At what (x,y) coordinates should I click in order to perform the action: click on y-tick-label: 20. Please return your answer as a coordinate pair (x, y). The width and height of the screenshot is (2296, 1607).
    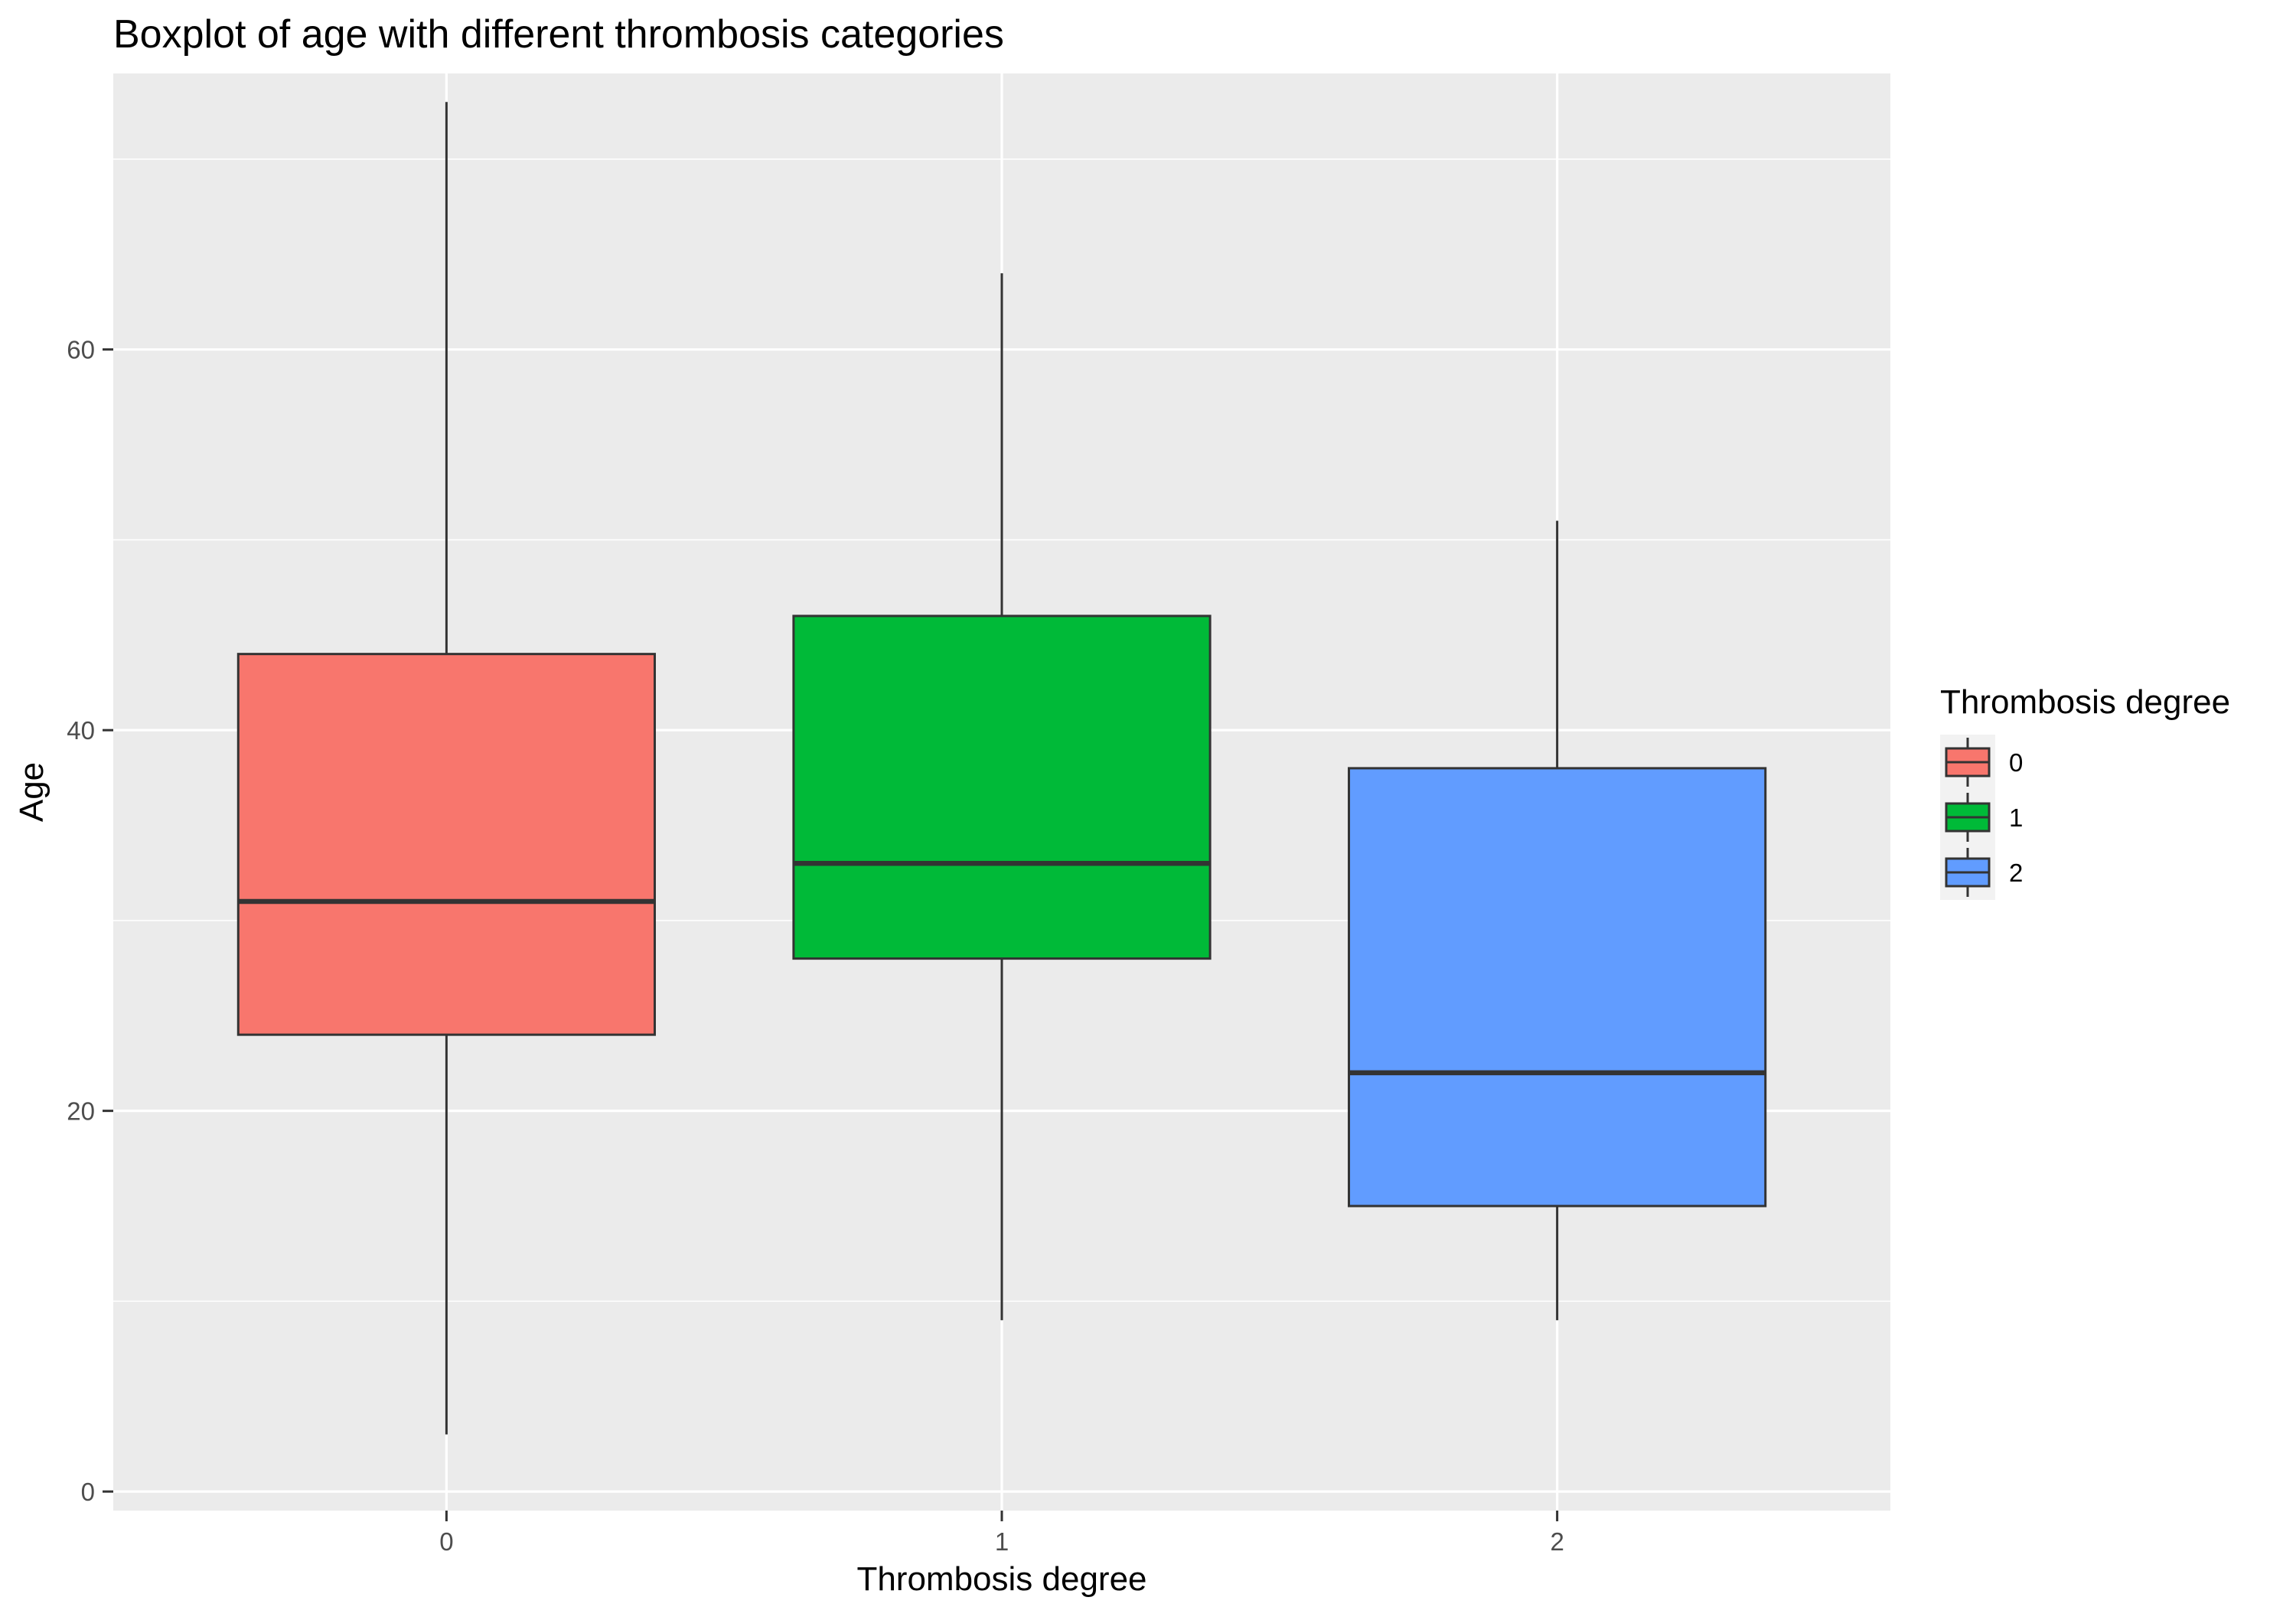
    Looking at the image, I should click on (81, 1111).